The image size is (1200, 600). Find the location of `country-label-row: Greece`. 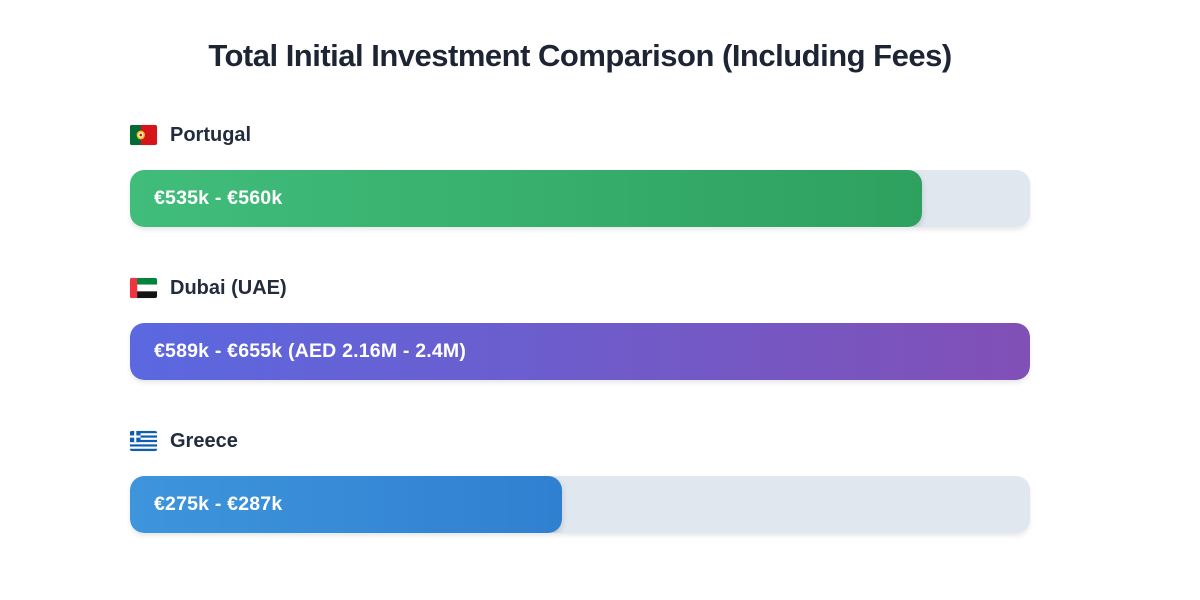

country-label-row: Greece is located at coordinates (580, 441).